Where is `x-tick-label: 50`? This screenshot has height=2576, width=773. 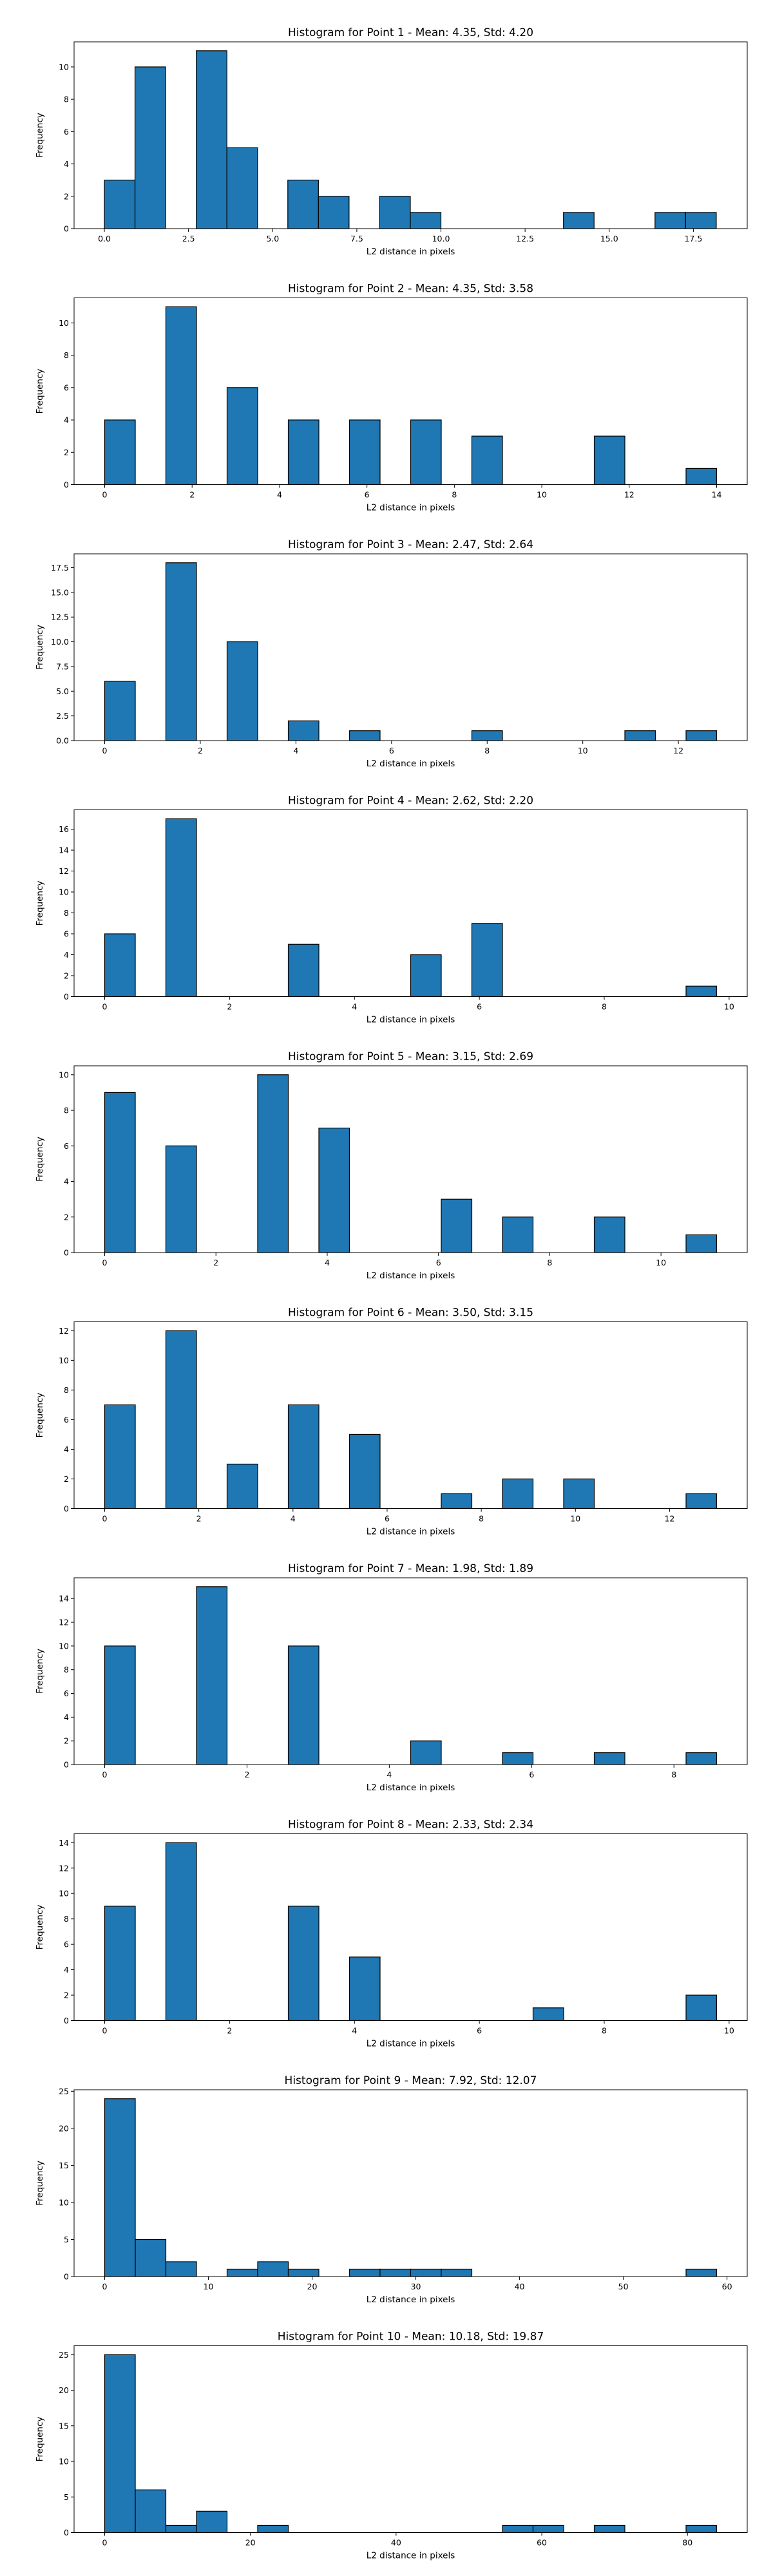 x-tick-label: 50 is located at coordinates (623, 2286).